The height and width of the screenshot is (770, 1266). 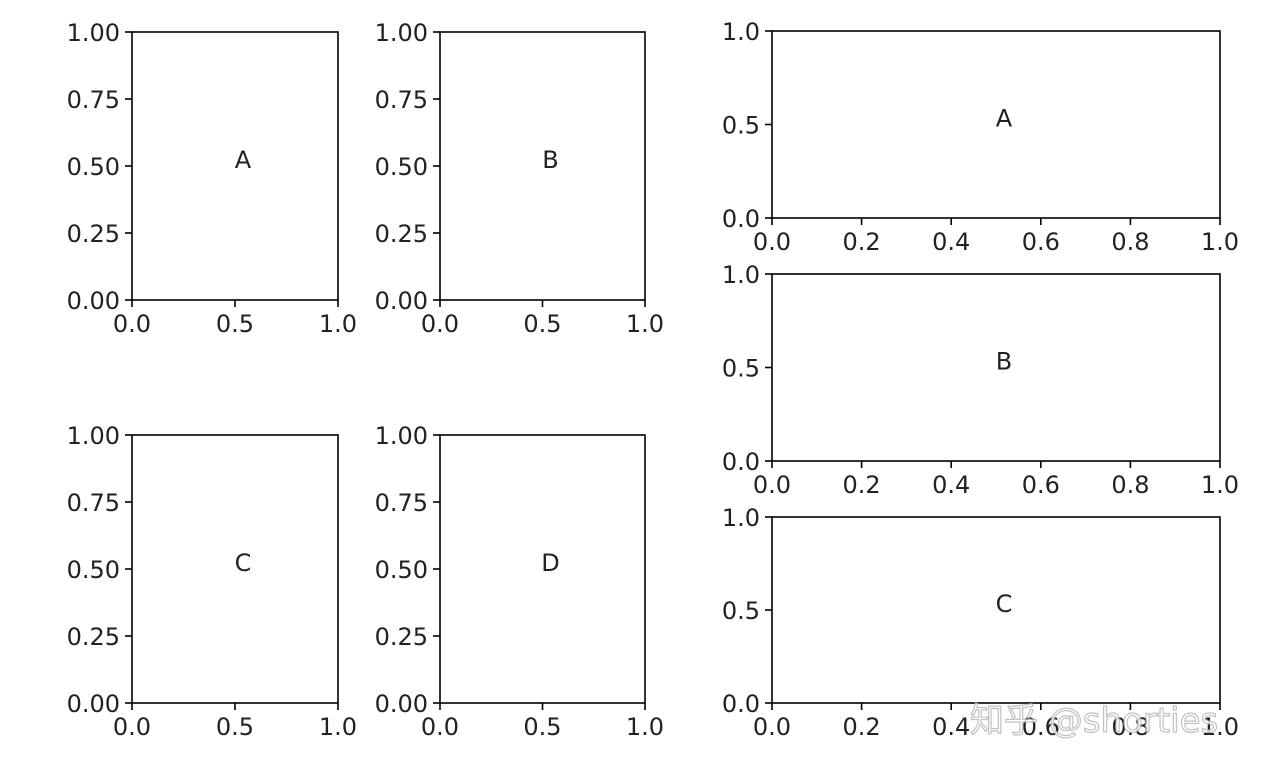 I want to click on subplot-3: 0.0 0.5 1.0 0.00 0.25 0.50 0.75 1.00 C, so click(x=212, y=581).